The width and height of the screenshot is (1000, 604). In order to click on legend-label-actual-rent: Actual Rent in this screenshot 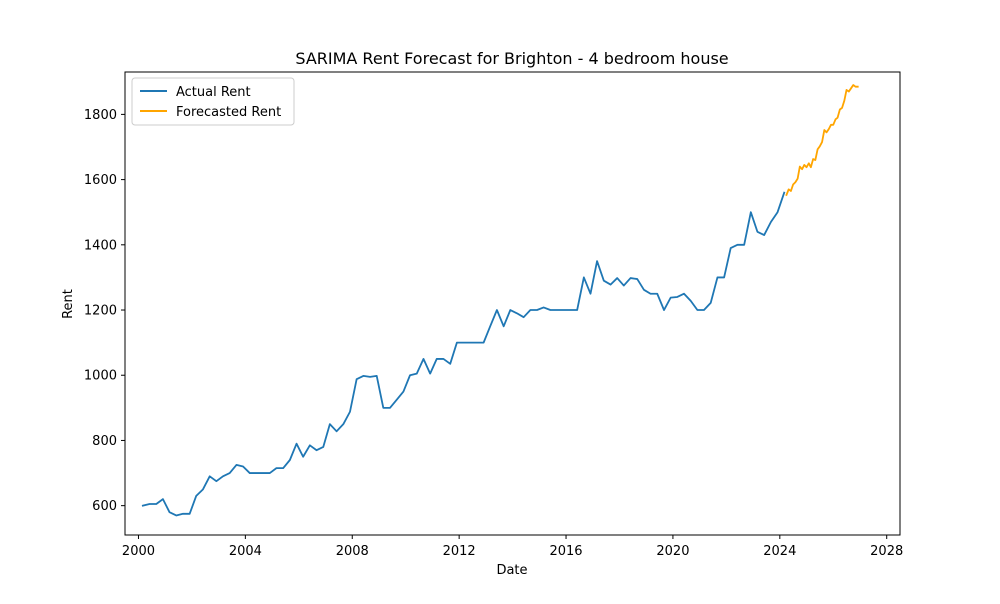, I will do `click(213, 92)`.